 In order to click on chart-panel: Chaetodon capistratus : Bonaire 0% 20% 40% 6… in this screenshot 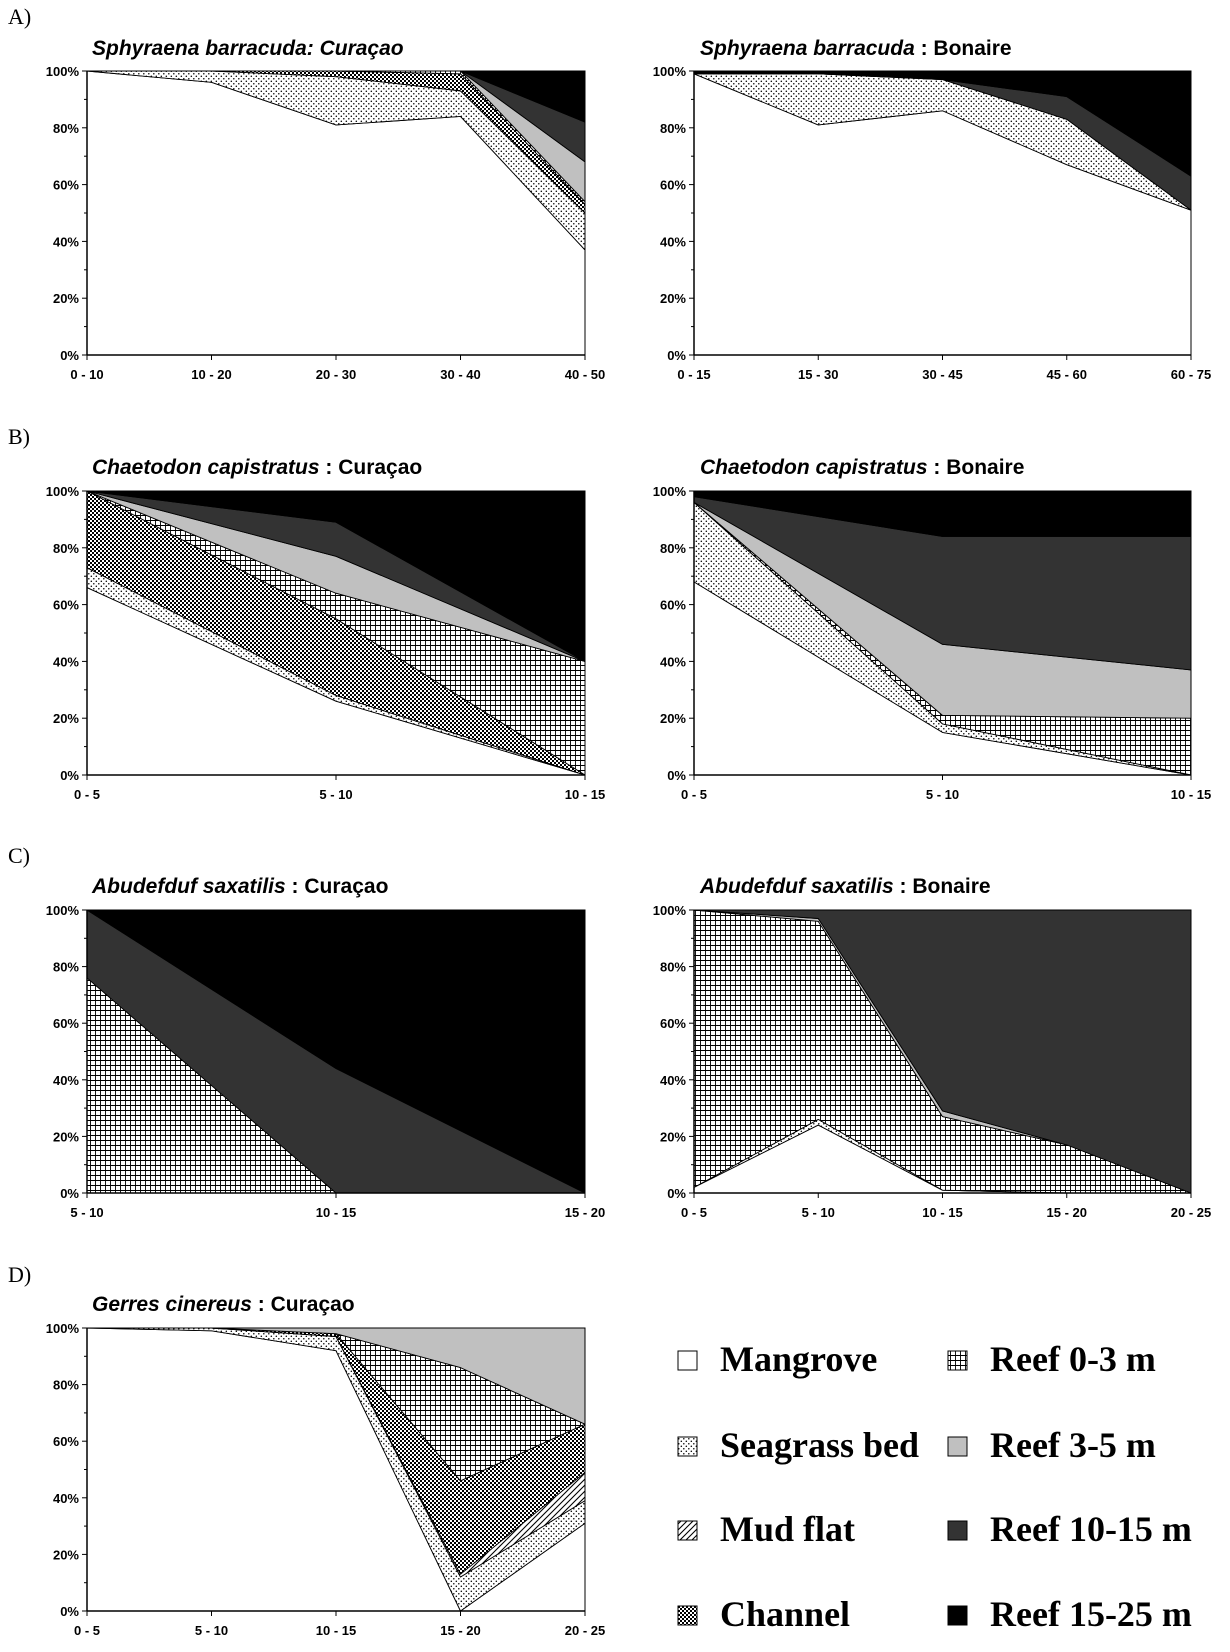, I will do `click(932, 629)`.